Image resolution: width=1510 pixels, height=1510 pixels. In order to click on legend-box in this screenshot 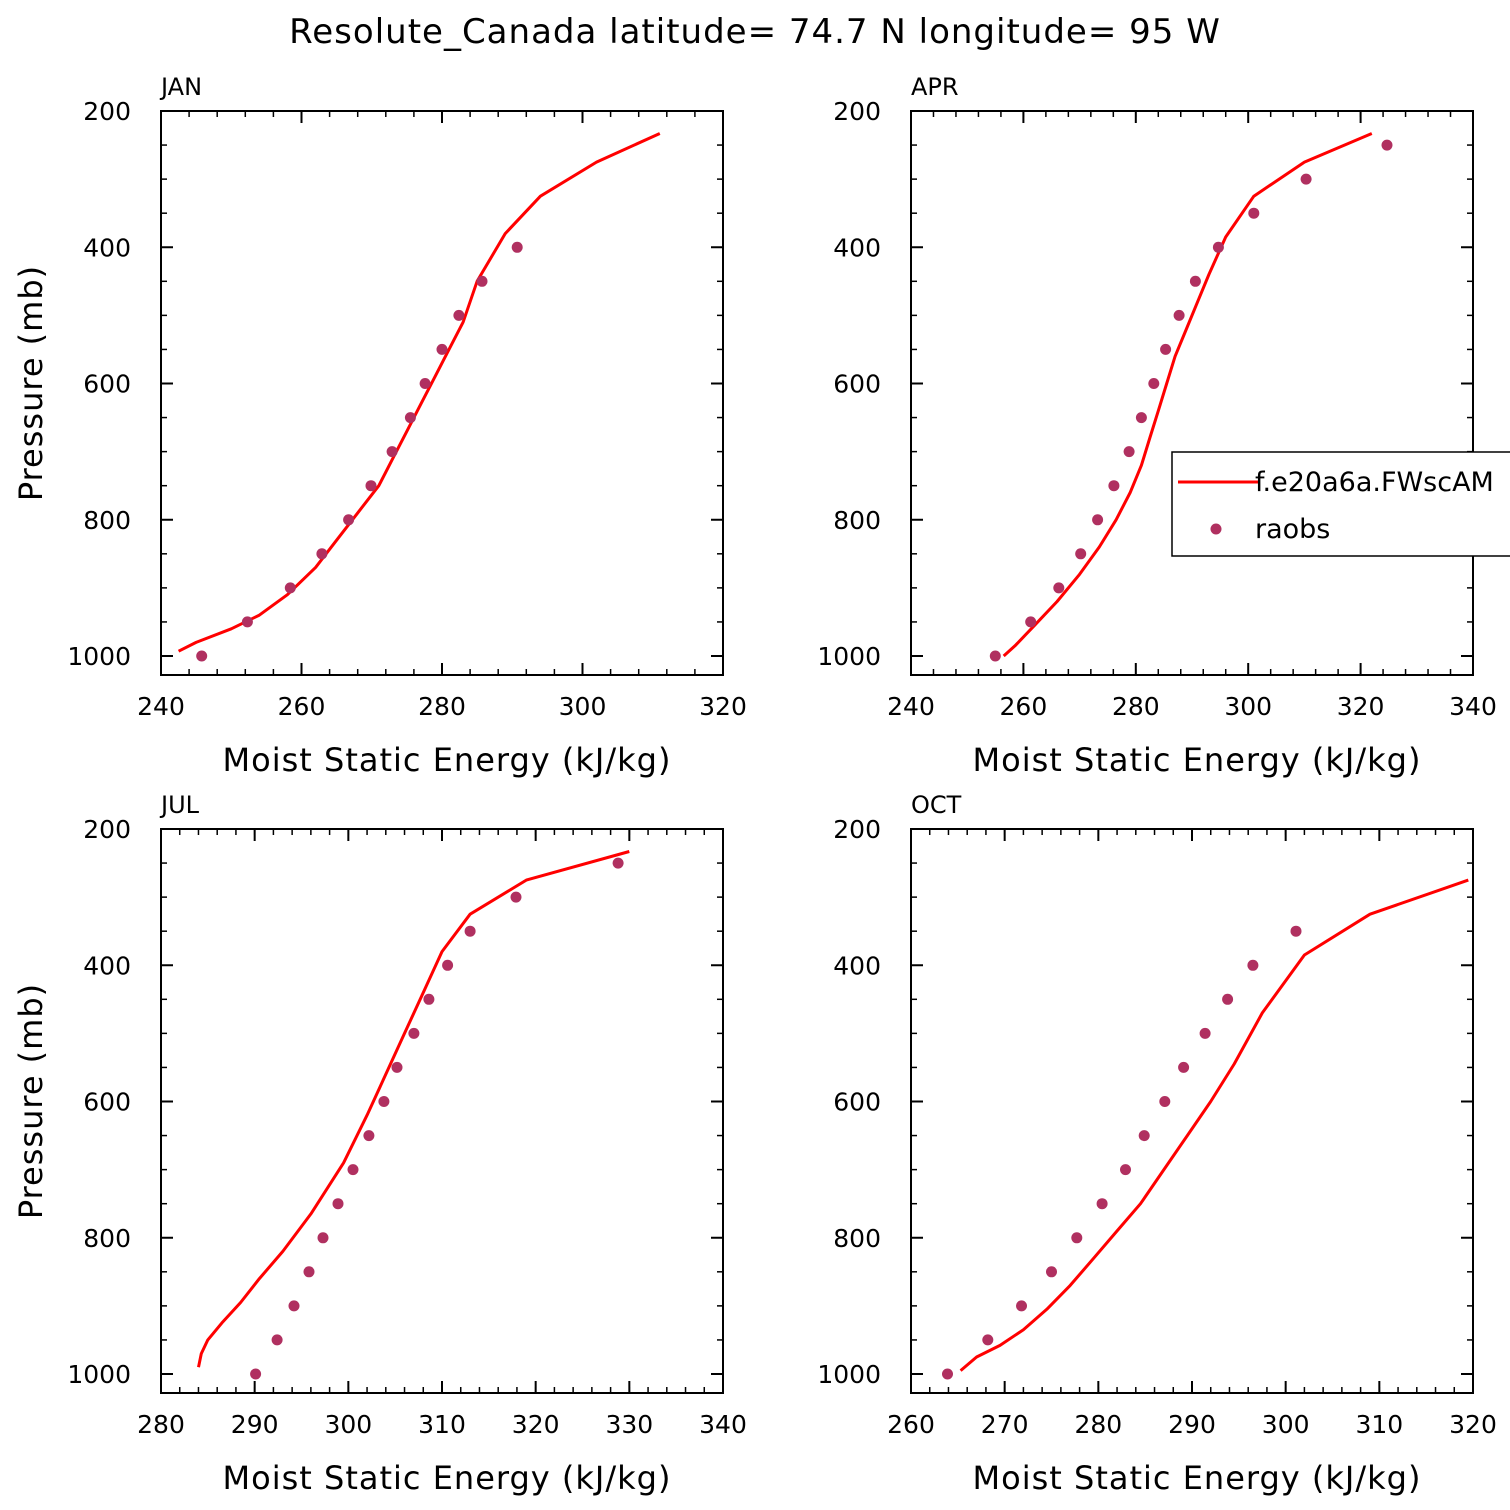, I will do `click(1340, 504)`.